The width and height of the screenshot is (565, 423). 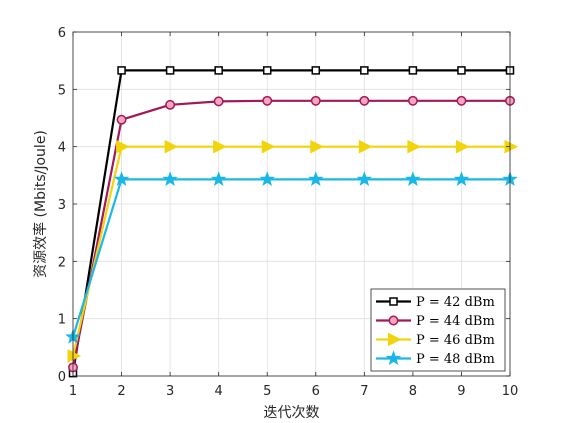 I want to click on legend-item: P = 48 dBm, so click(x=435, y=358).